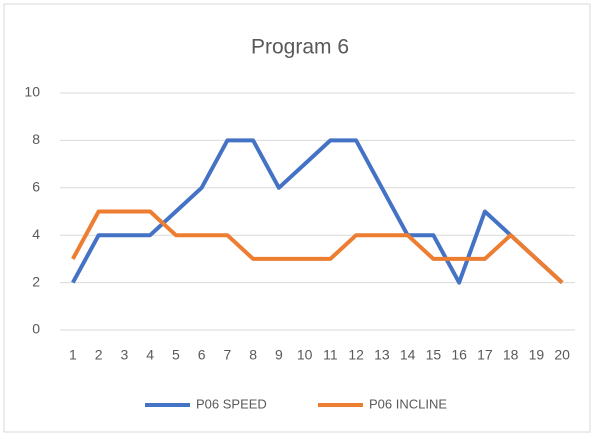  Describe the element at coordinates (150, 355) in the screenshot. I see `x-tick-label: 4` at that location.